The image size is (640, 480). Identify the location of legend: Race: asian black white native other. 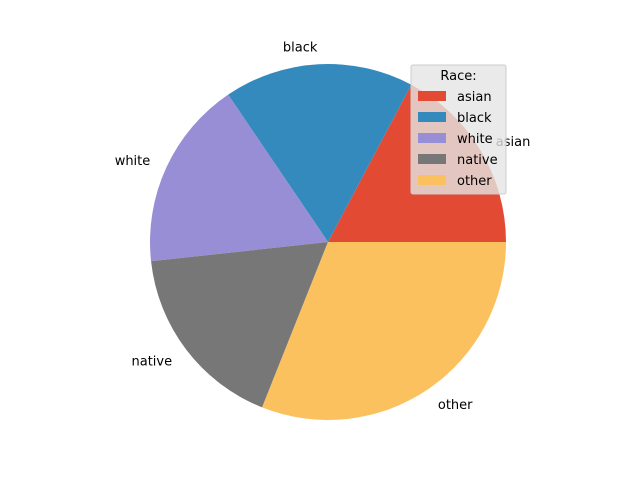
(458, 129).